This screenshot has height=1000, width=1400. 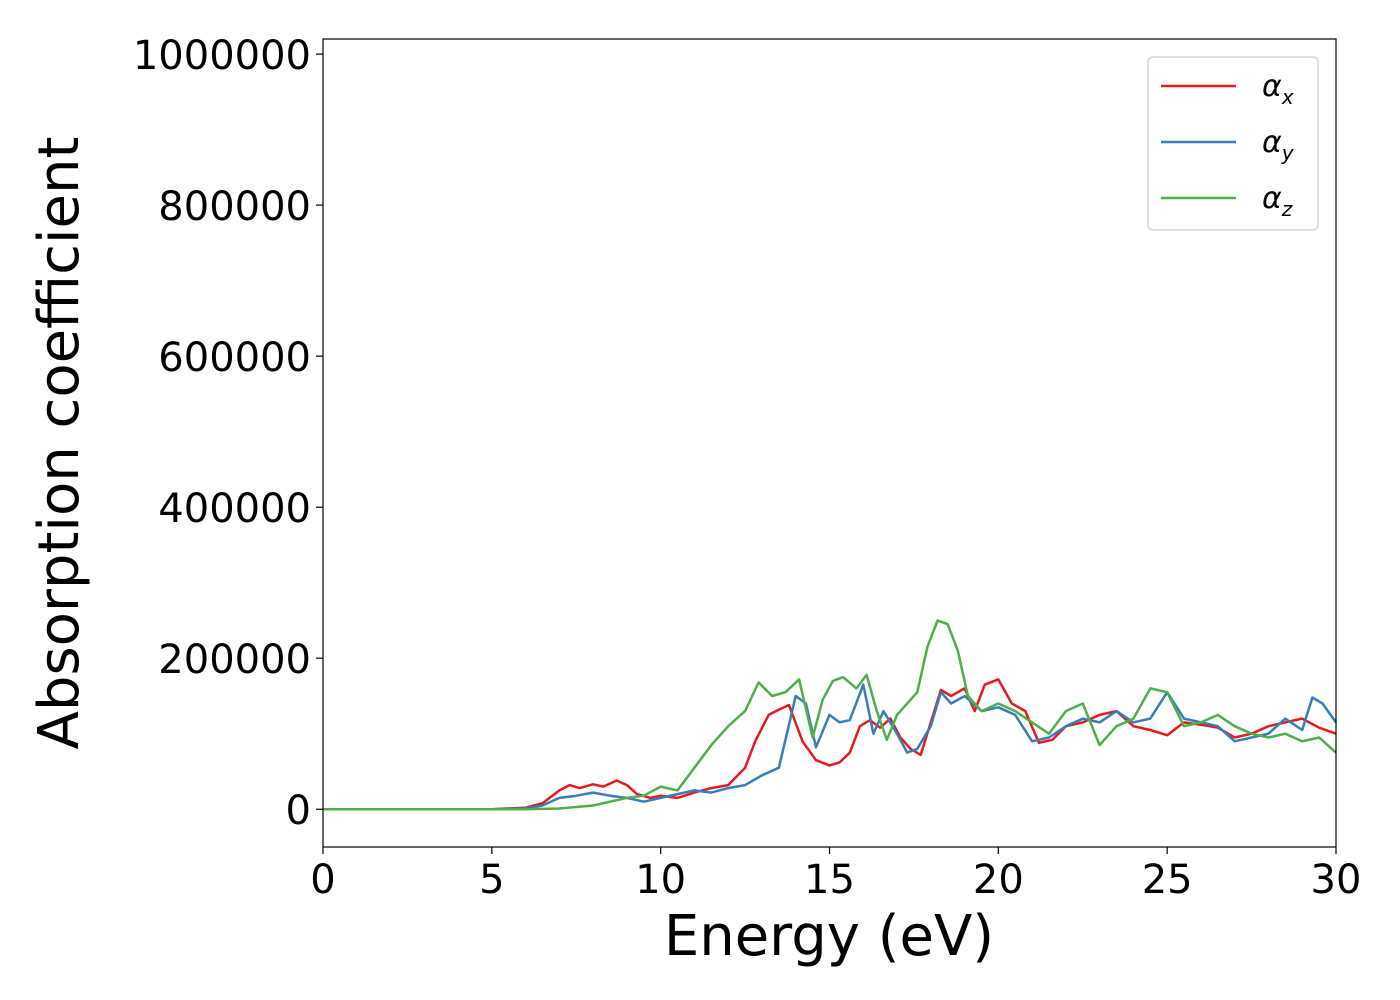 I want to click on y-axis-ticks: 0 200000 400000 600000 800000 1000000, so click(x=228, y=433).